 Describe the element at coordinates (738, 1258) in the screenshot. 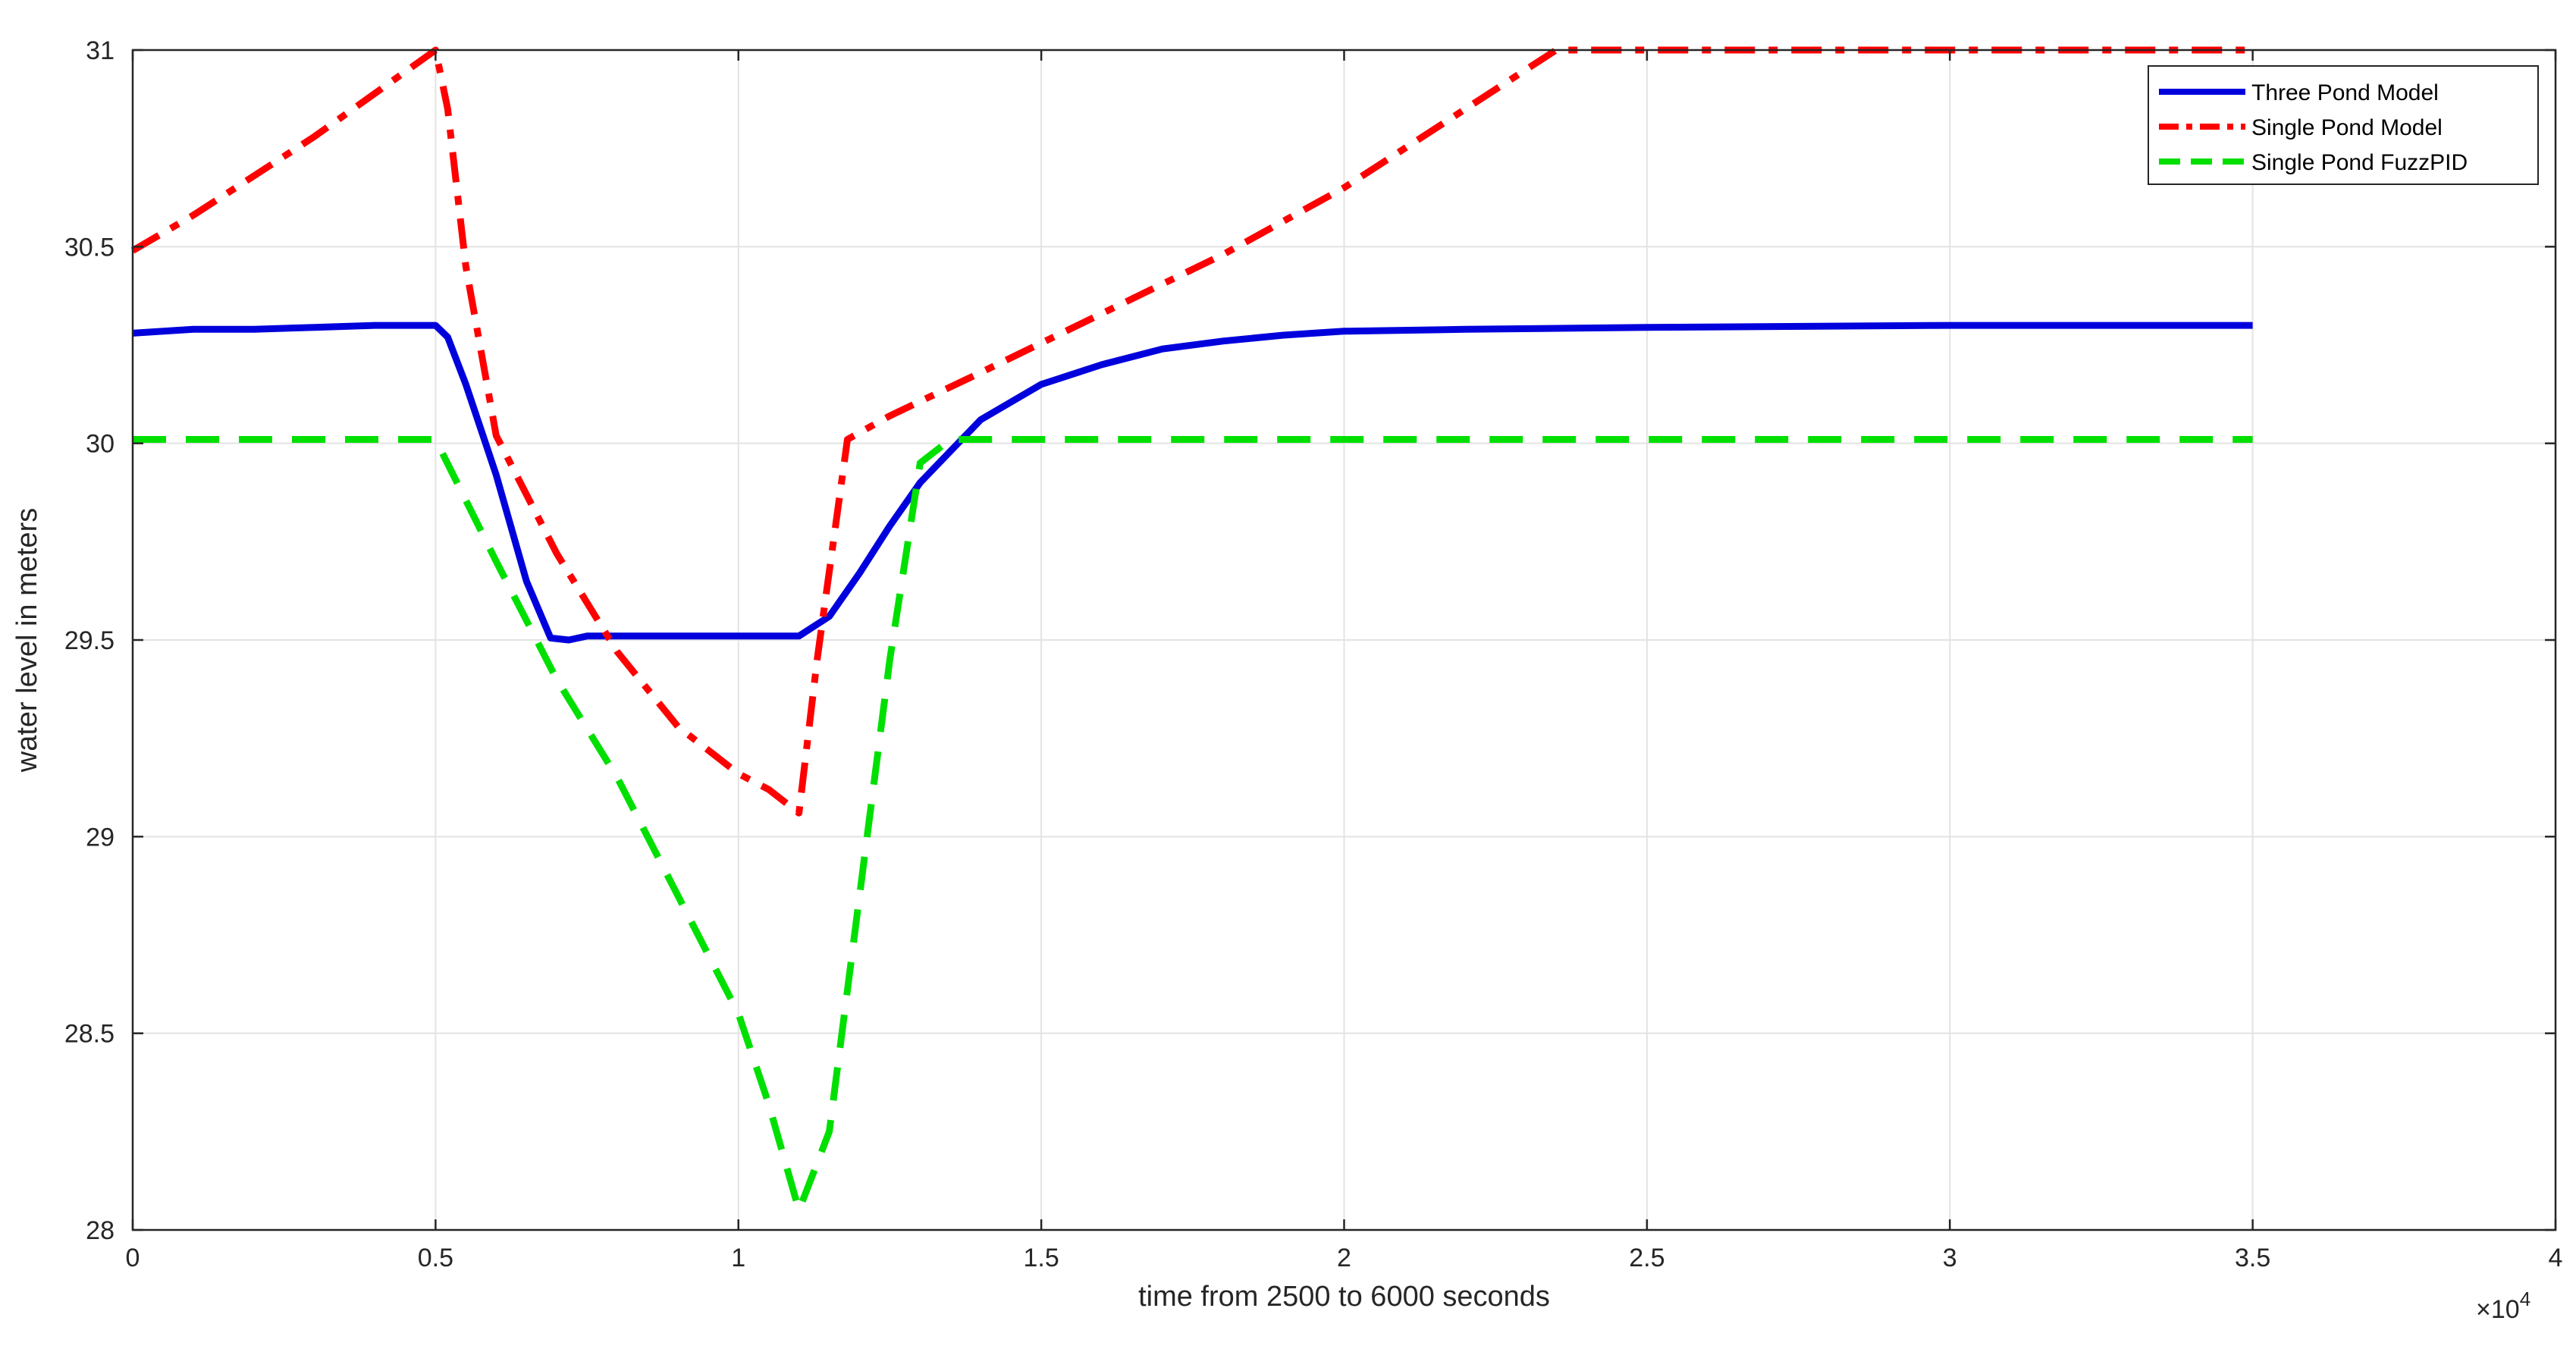

I see `x-tick-label: 1` at that location.